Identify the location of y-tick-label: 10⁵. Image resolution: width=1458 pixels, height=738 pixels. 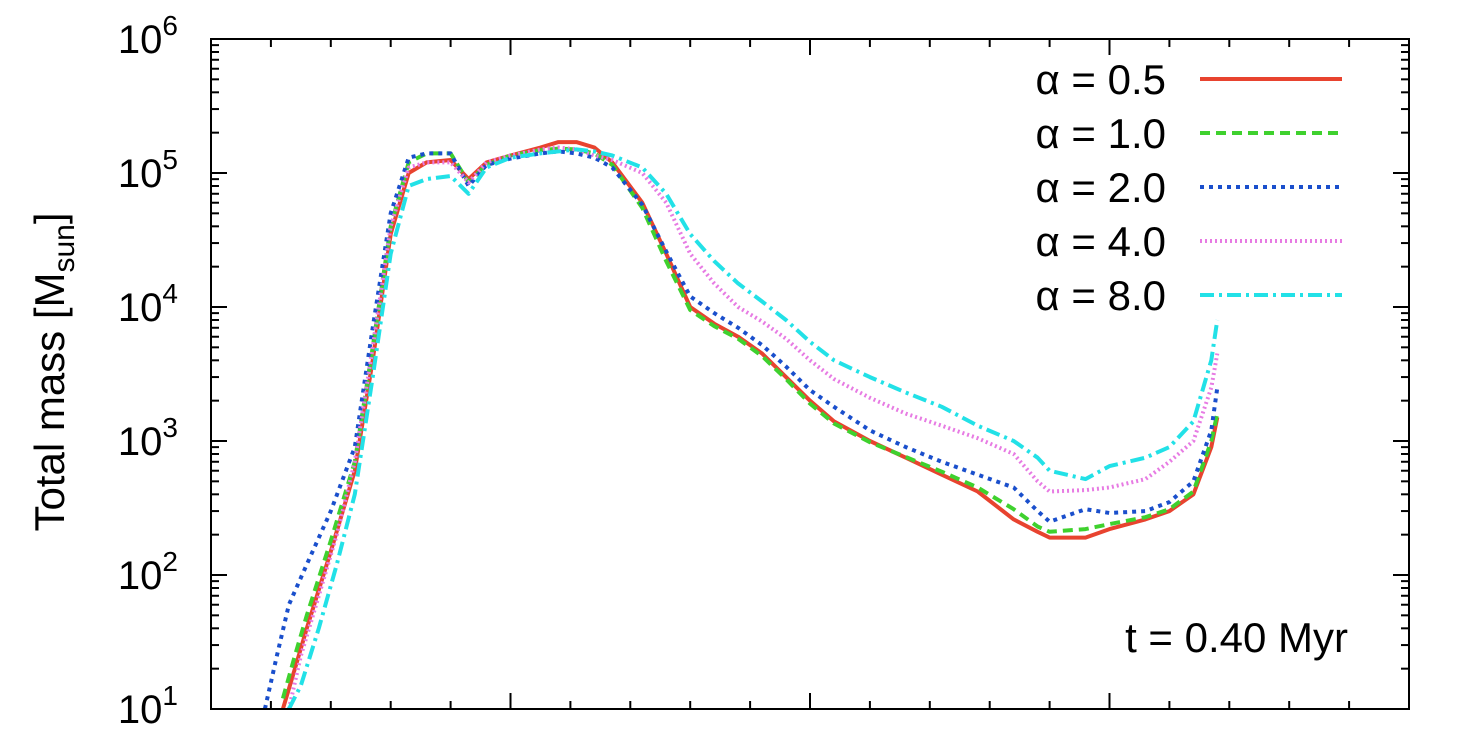
(148, 170).